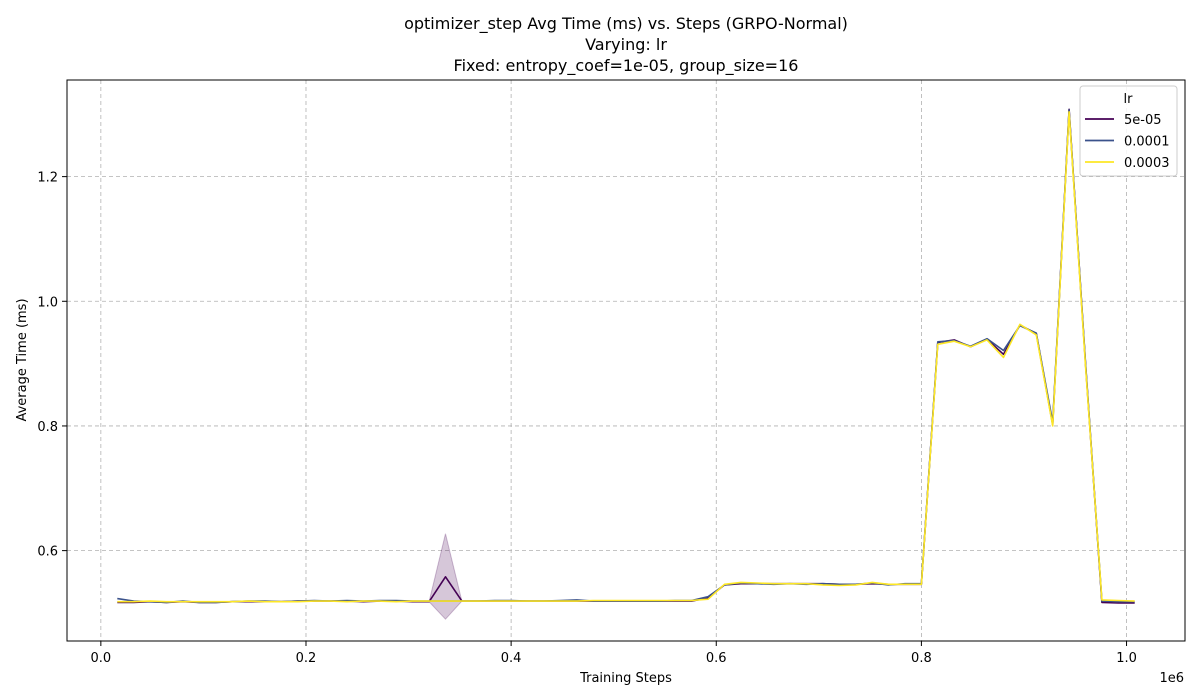  Describe the element at coordinates (47, 552) in the screenshot. I see `y-tick-label: 0.6` at that location.